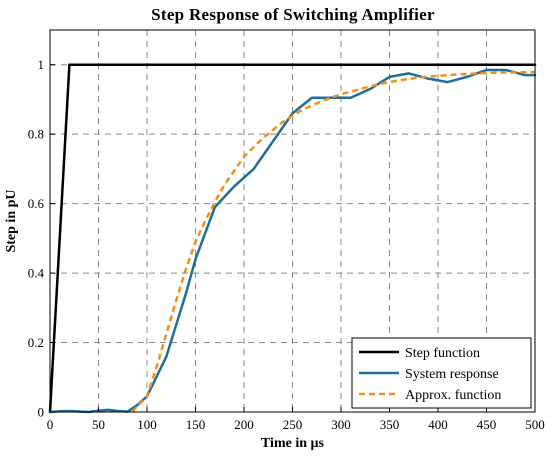 The height and width of the screenshot is (457, 550). I want to click on x-tick-label-350: 350, so click(390, 424).